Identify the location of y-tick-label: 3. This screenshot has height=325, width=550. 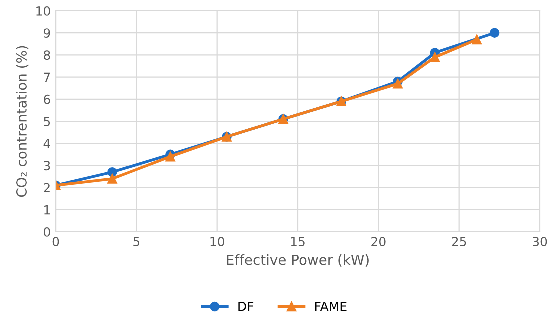
(47, 166).